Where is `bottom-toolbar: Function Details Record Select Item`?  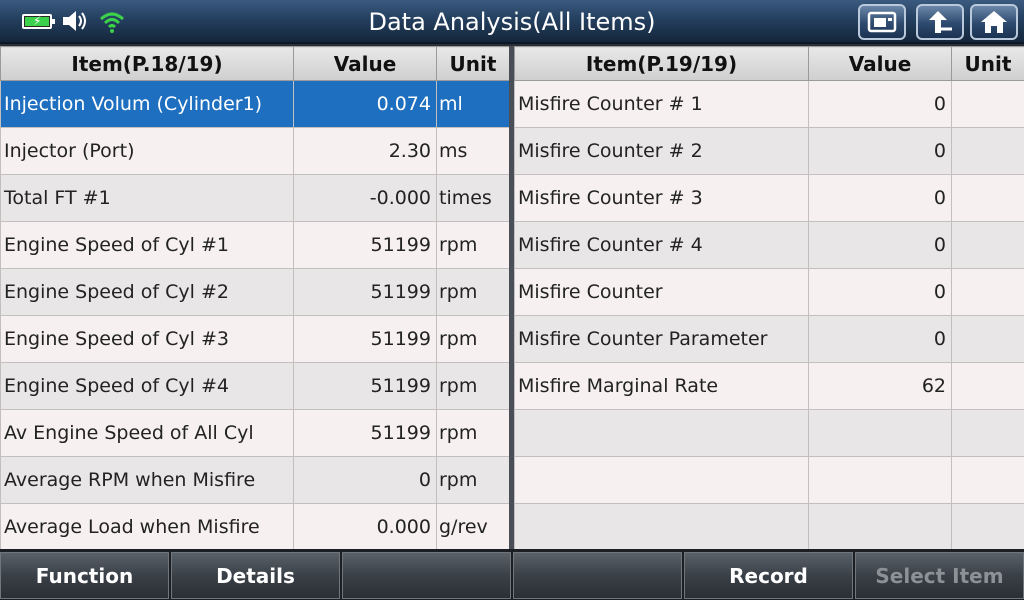 bottom-toolbar: Function Details Record Select Item is located at coordinates (512, 574).